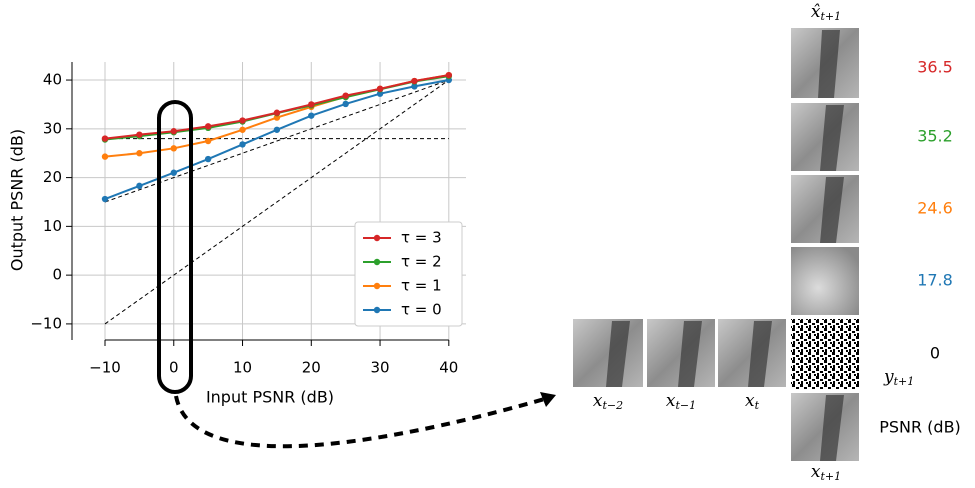 The height and width of the screenshot is (488, 975). I want to click on legend-box, so click(408, 274).